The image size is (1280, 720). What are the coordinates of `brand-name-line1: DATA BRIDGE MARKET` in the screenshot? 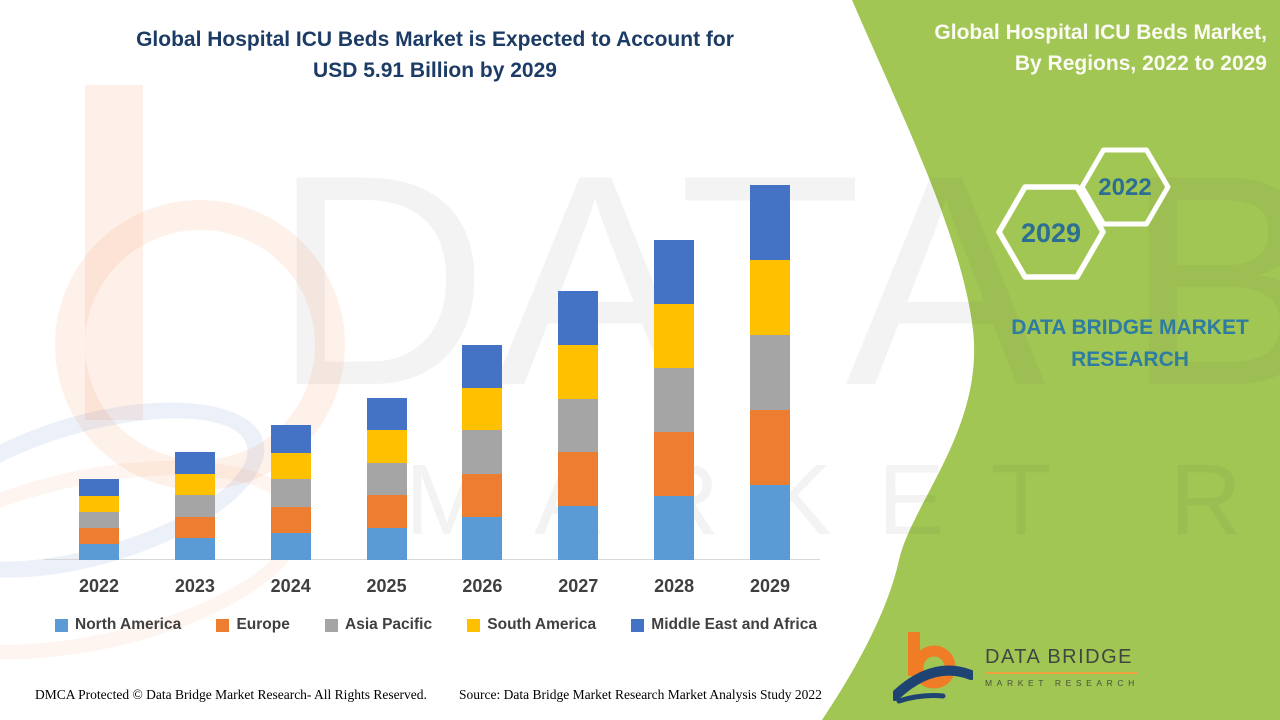 It's located at (1130, 327).